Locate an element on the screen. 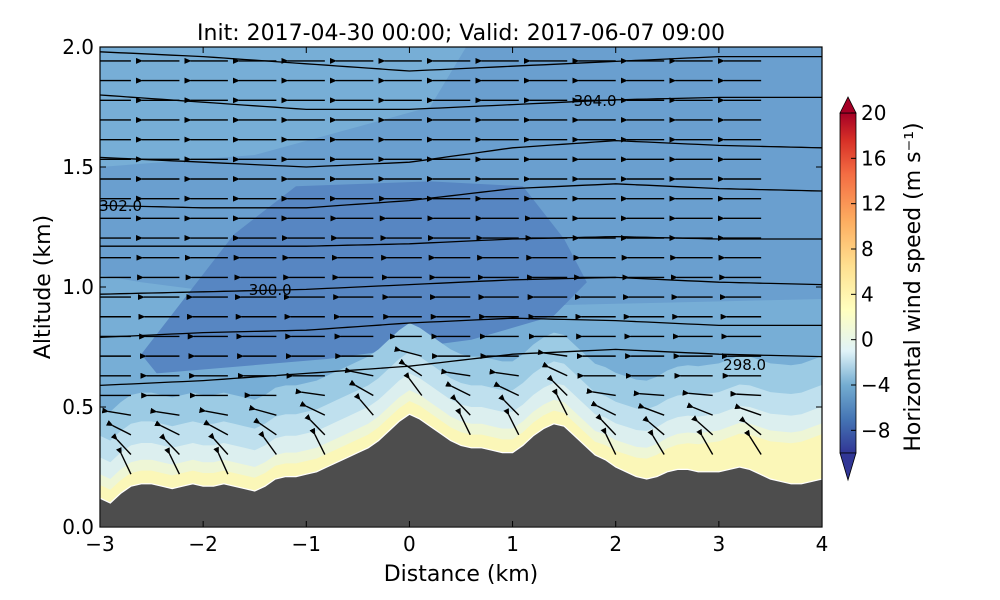  colorbar-tick-label: 12 is located at coordinates (873, 204).